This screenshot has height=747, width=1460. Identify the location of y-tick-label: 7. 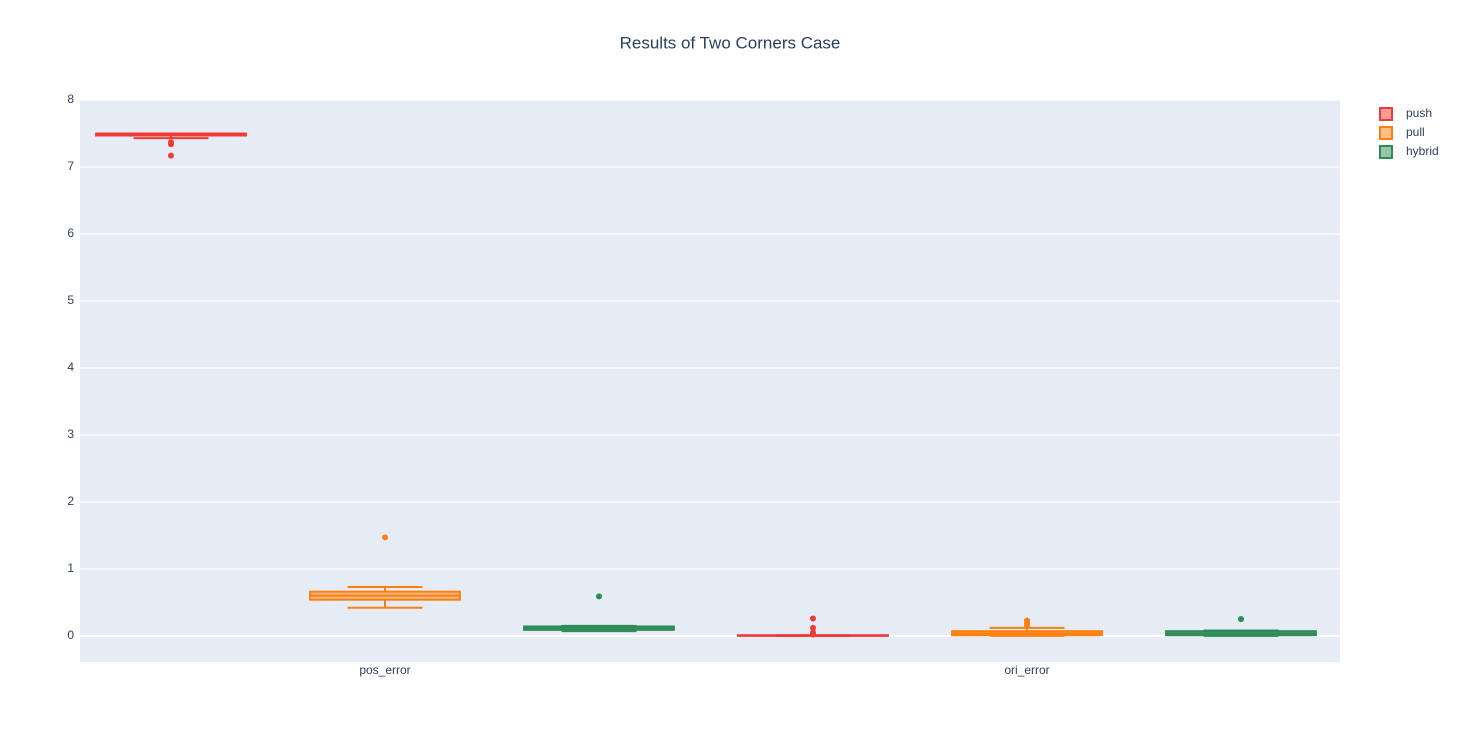
(70, 166).